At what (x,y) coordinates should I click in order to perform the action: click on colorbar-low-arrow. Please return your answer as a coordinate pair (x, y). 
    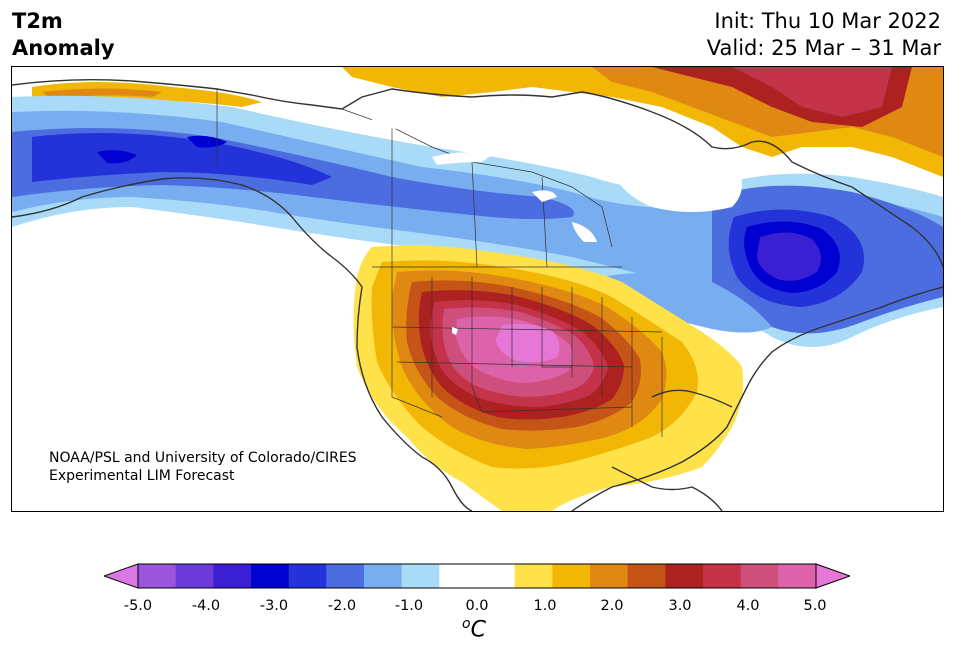
    Looking at the image, I should click on (121, 576).